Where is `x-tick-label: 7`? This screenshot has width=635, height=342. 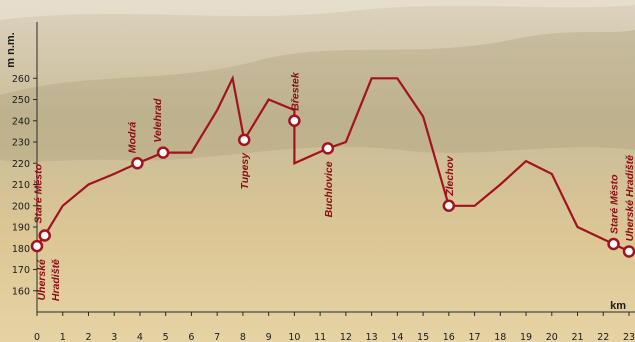
x-tick-label: 7 is located at coordinates (217, 337).